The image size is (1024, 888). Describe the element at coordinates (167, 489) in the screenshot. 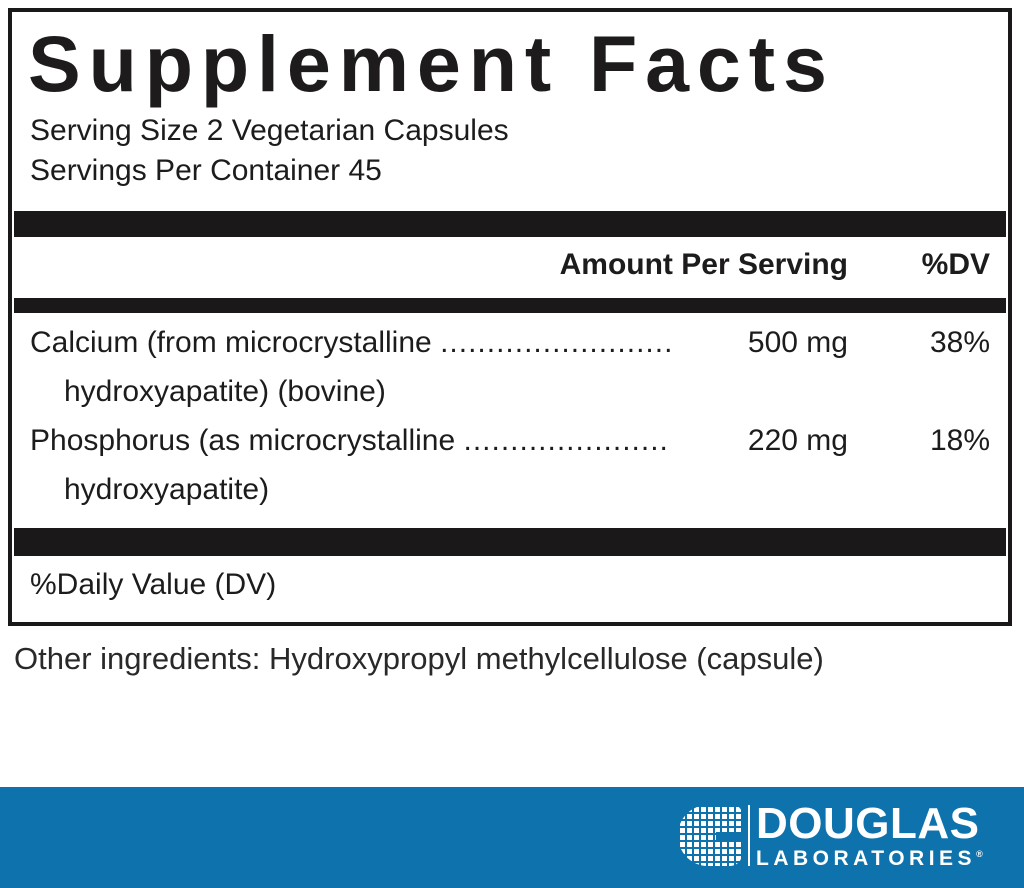

I see `nutrient-name-continuation: hydroxyapatite)` at that location.